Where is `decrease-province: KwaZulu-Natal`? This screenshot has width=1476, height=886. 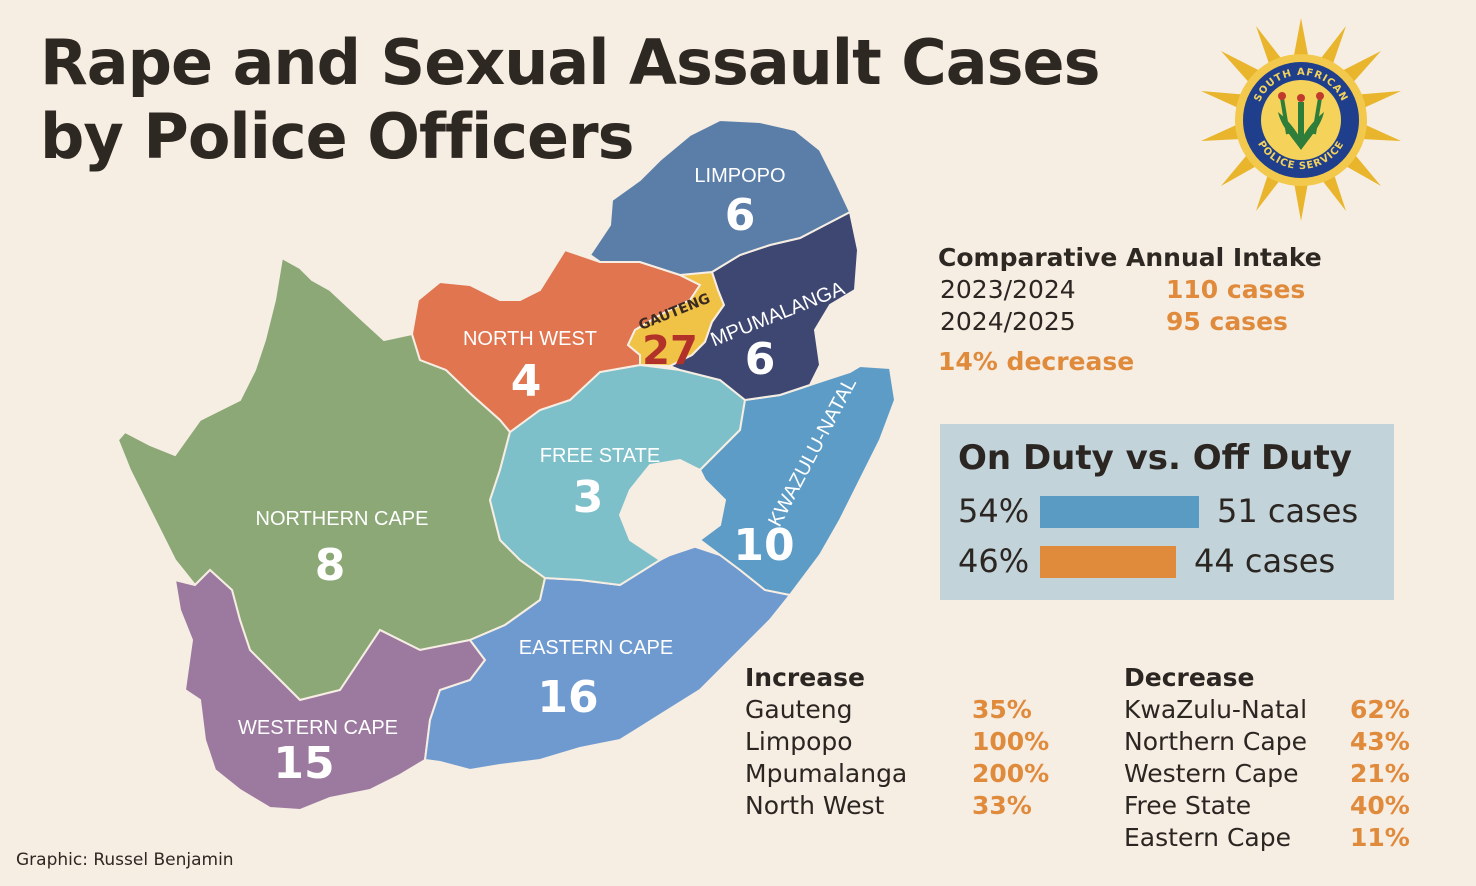 decrease-province: KwaZulu-Natal is located at coordinates (1216, 709).